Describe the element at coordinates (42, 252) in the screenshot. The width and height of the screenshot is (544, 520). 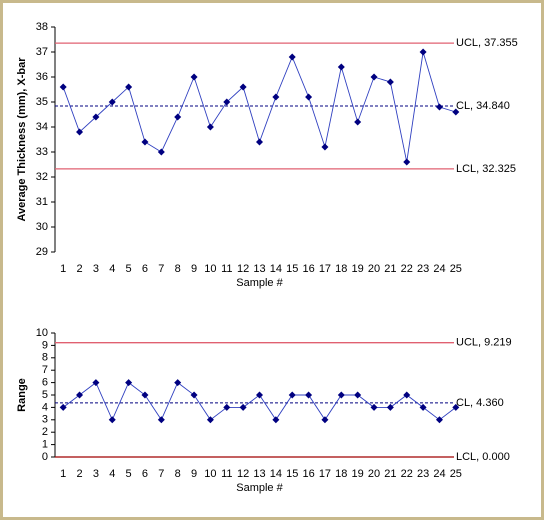
I see `y-tick-label: 29` at that location.